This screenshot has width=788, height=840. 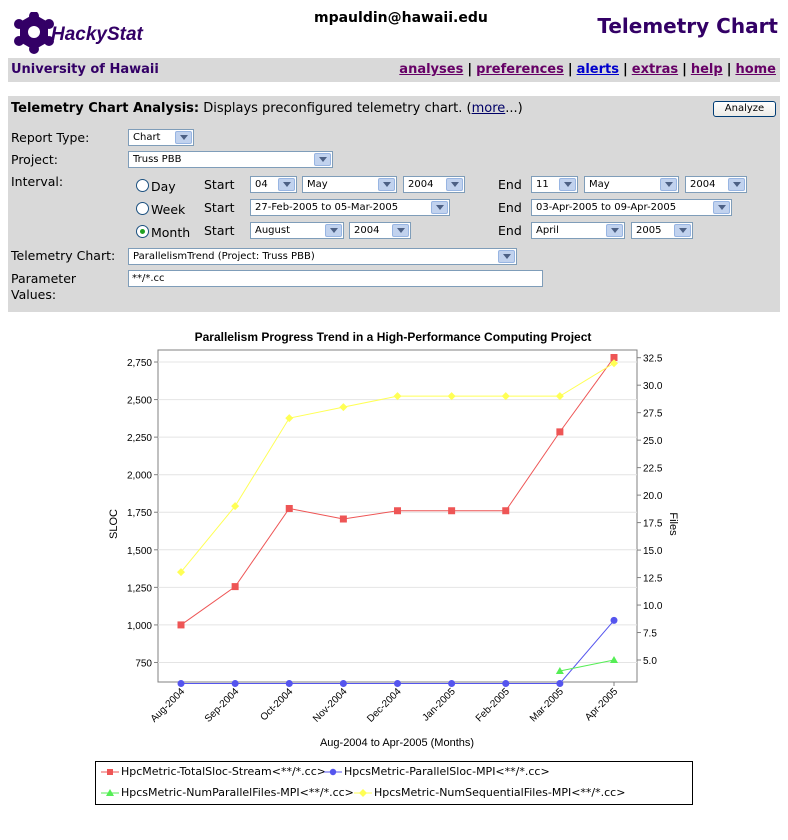 What do you see at coordinates (662, 230) in the screenshot?
I see `month-end-year-select: 2005` at bounding box center [662, 230].